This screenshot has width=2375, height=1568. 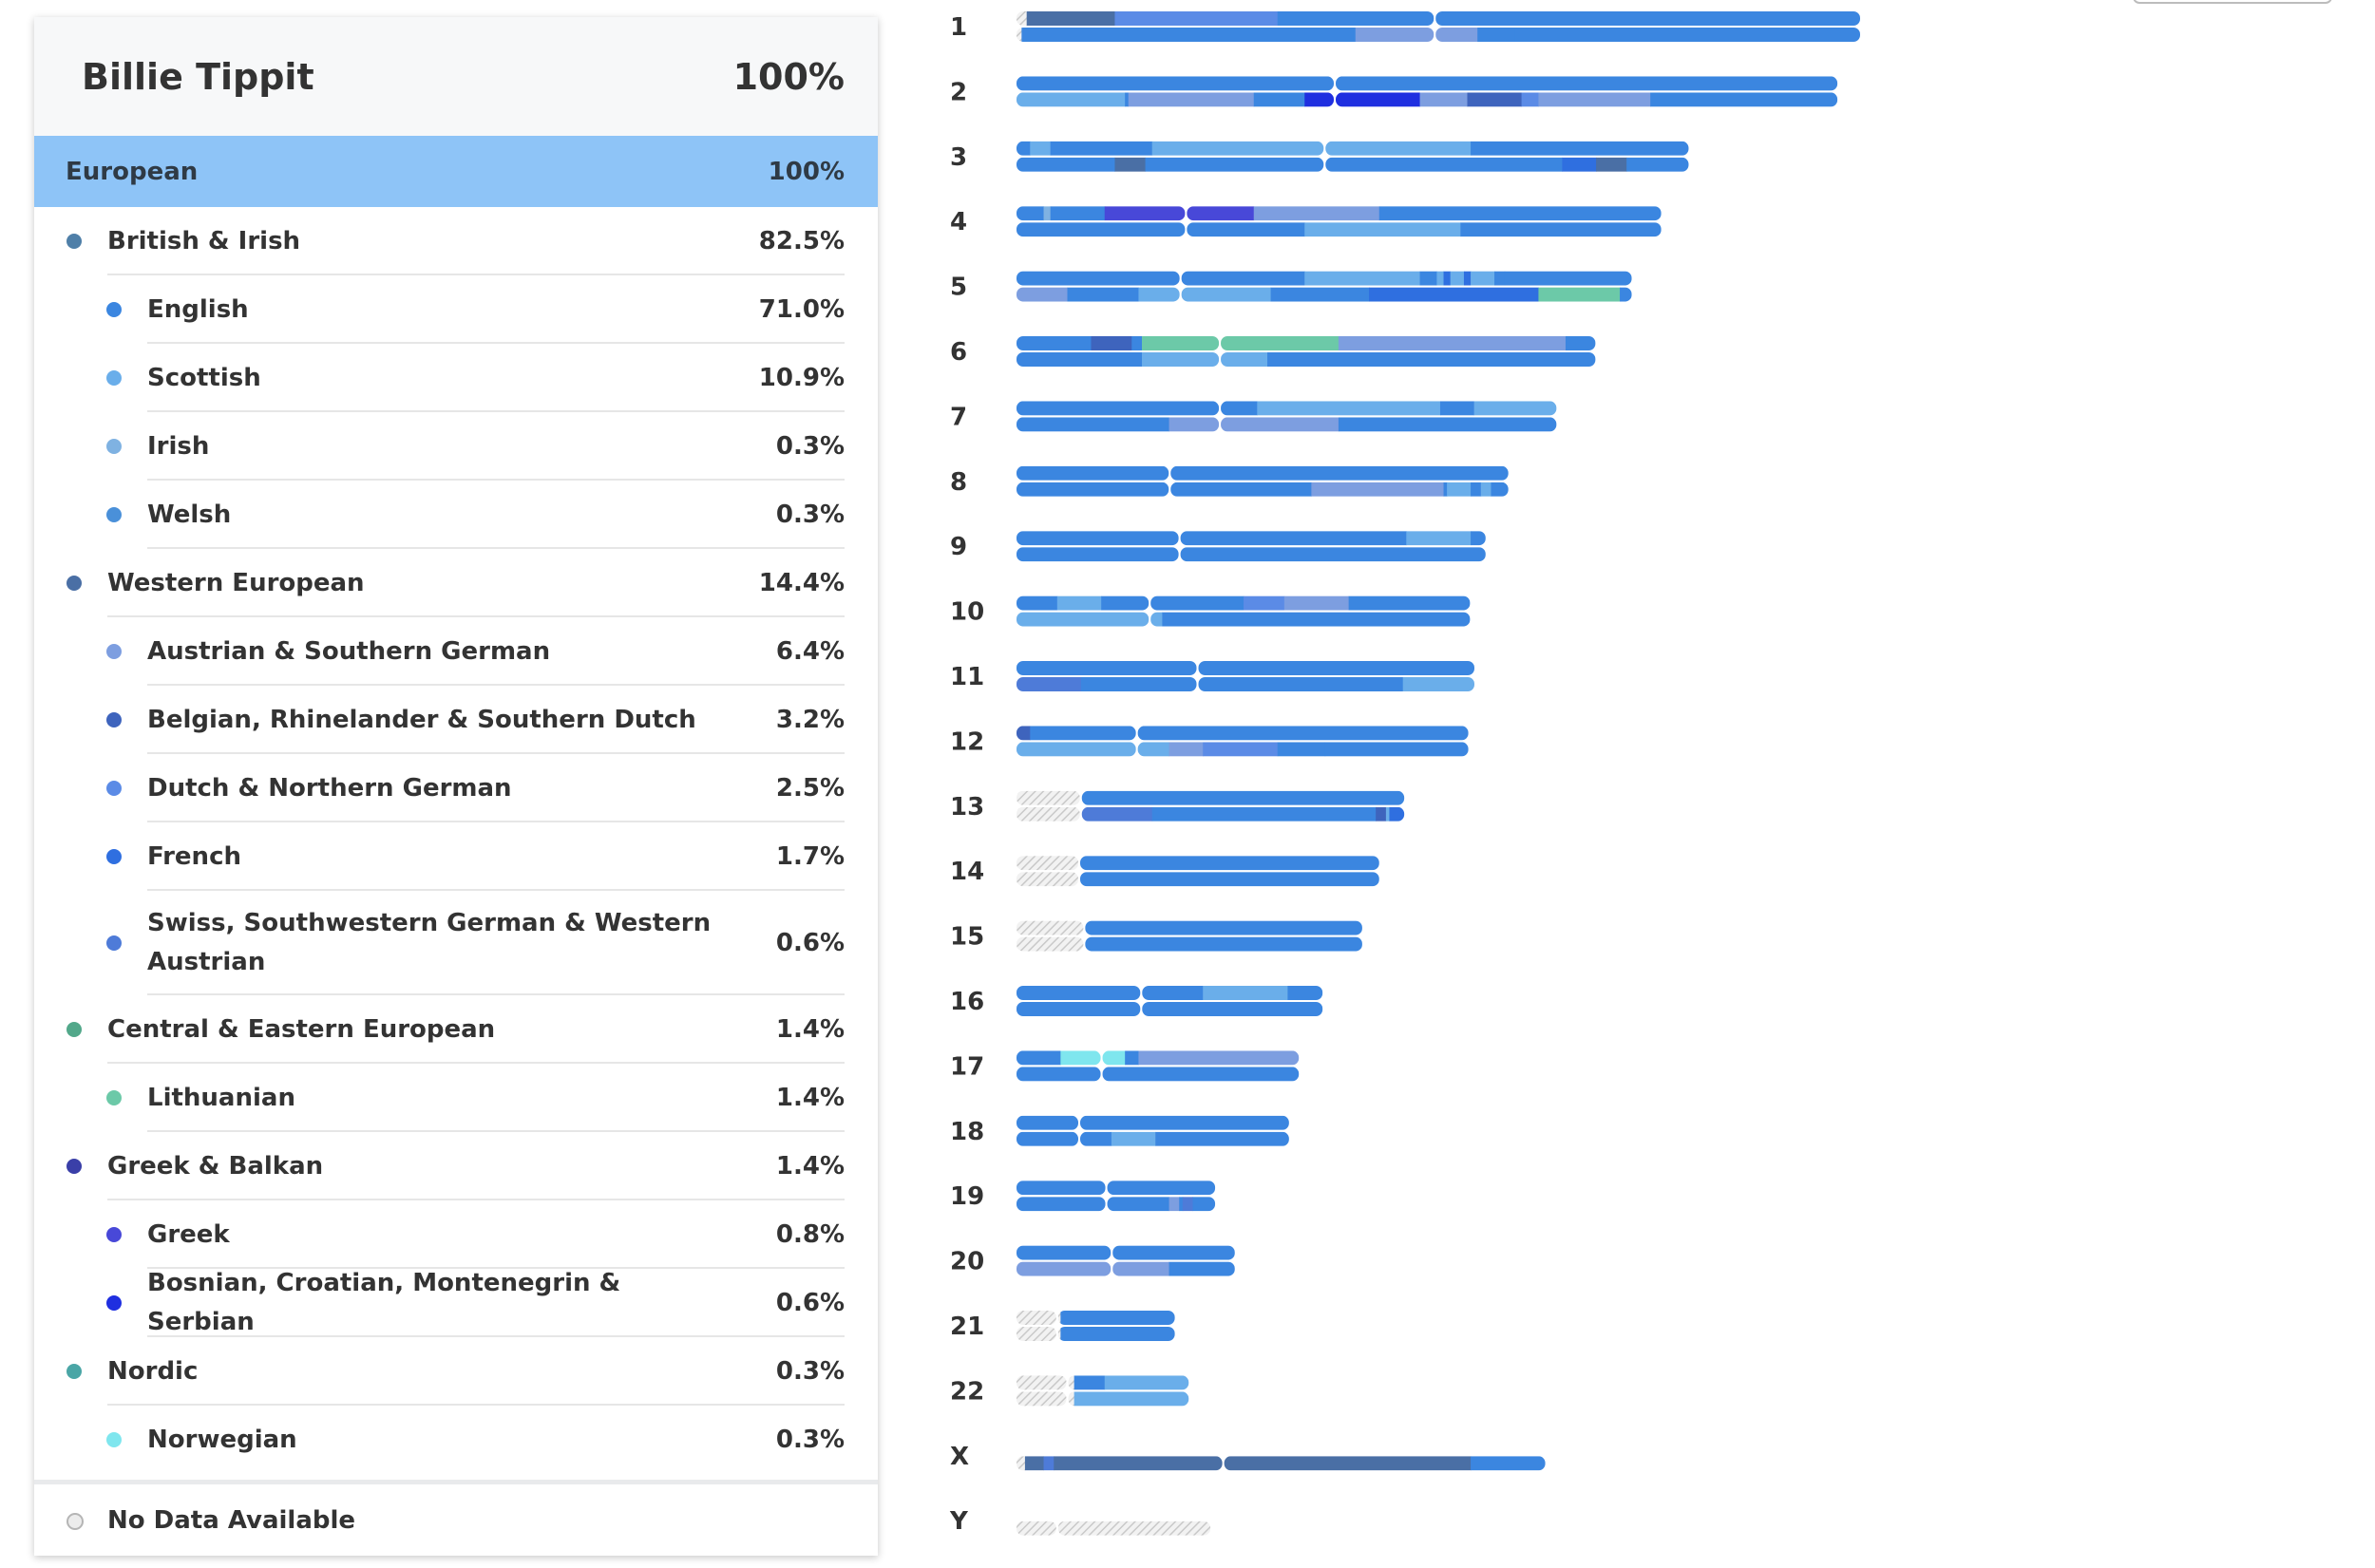 What do you see at coordinates (456, 1166) in the screenshot?
I see `ancestry-row-greek-balkan: Greek & Balkan 1.4%` at bounding box center [456, 1166].